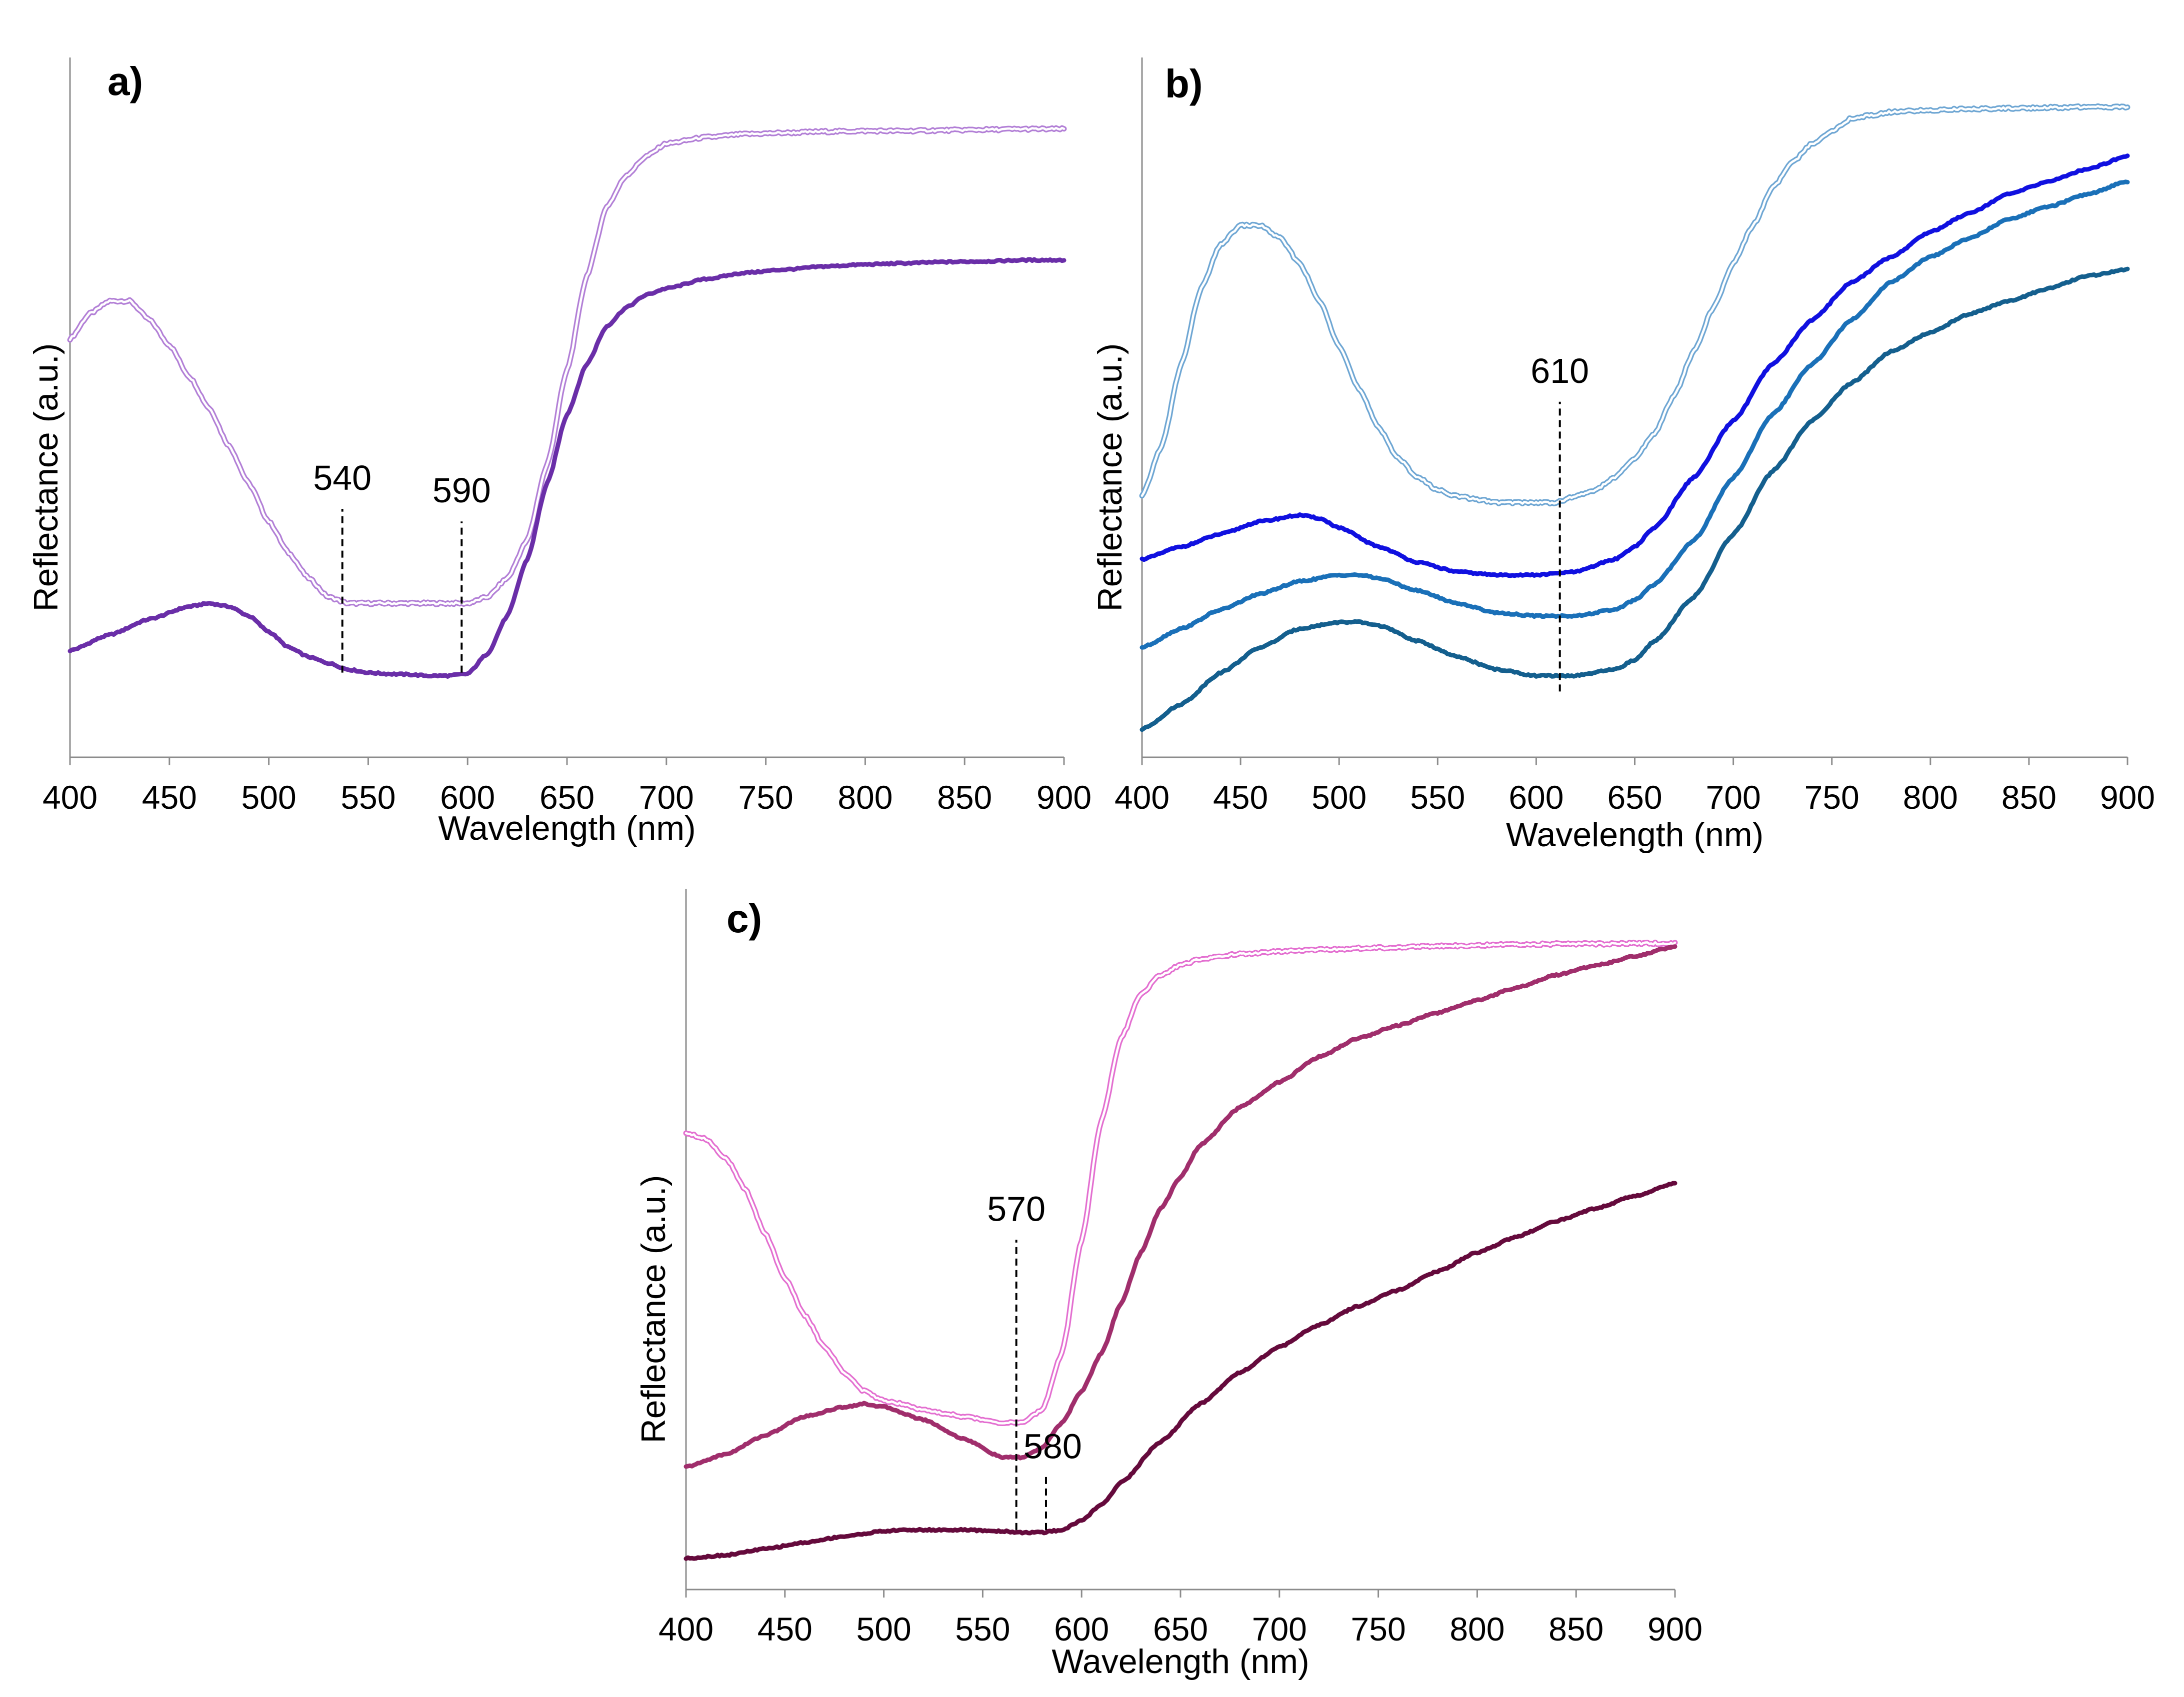 The width and height of the screenshot is (2184, 1697). Describe the element at coordinates (125, 81) in the screenshot. I see `panel-label: a)` at that location.